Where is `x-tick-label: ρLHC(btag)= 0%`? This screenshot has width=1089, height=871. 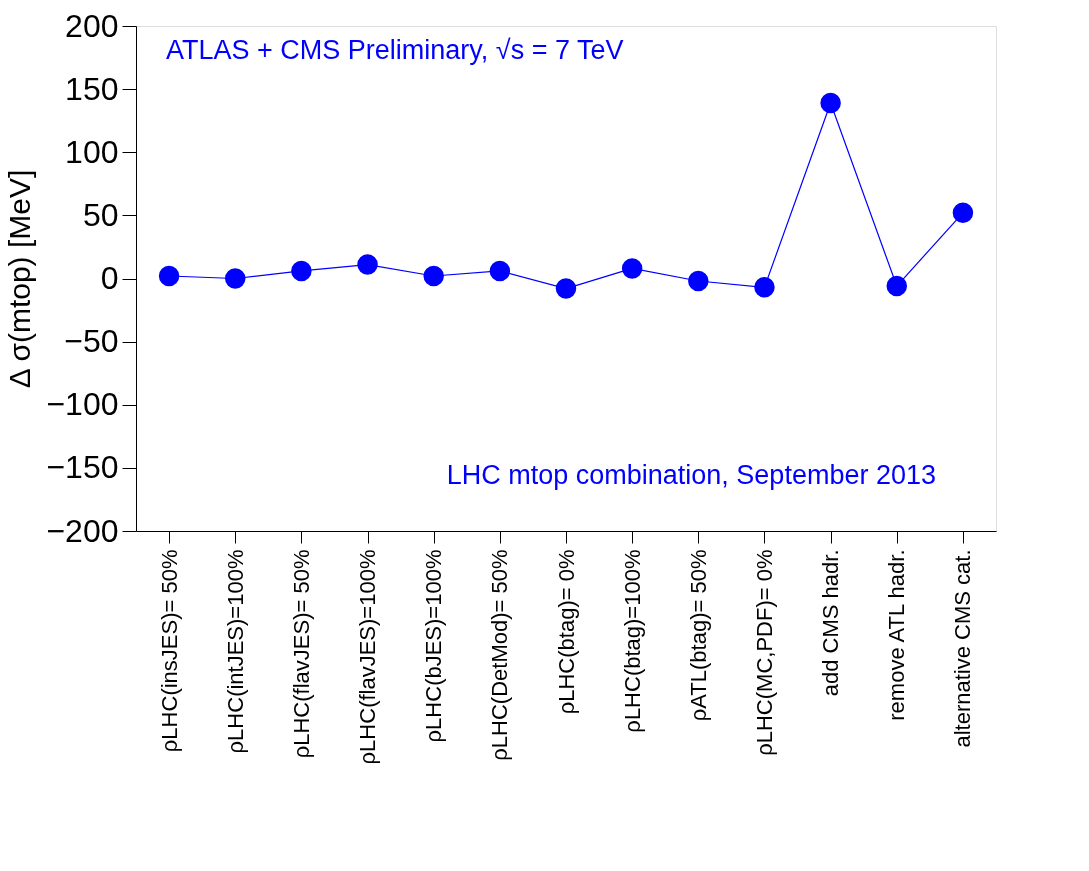 x-tick-label: ρLHC(btag)= 0% is located at coordinates (566, 632).